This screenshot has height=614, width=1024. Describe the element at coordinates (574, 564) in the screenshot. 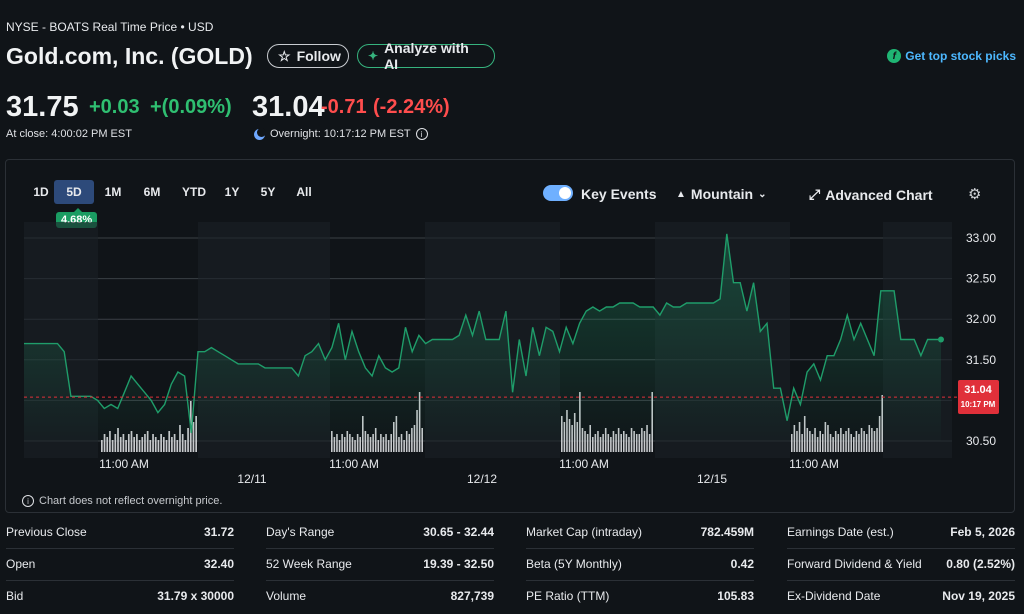

I see `stat-label: Beta (5Y Monthly)` at that location.